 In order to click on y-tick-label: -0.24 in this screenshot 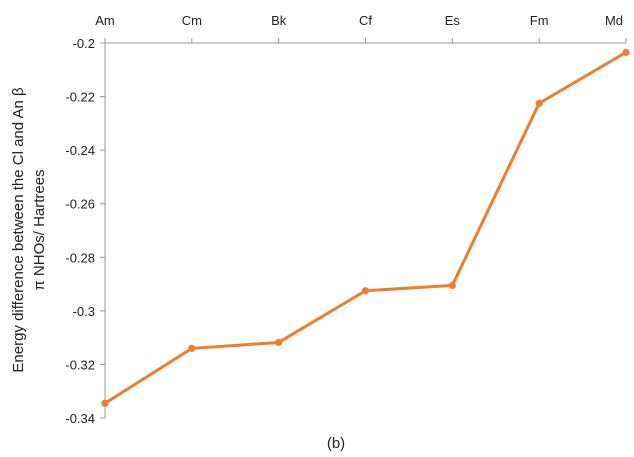, I will do `click(80, 150)`.